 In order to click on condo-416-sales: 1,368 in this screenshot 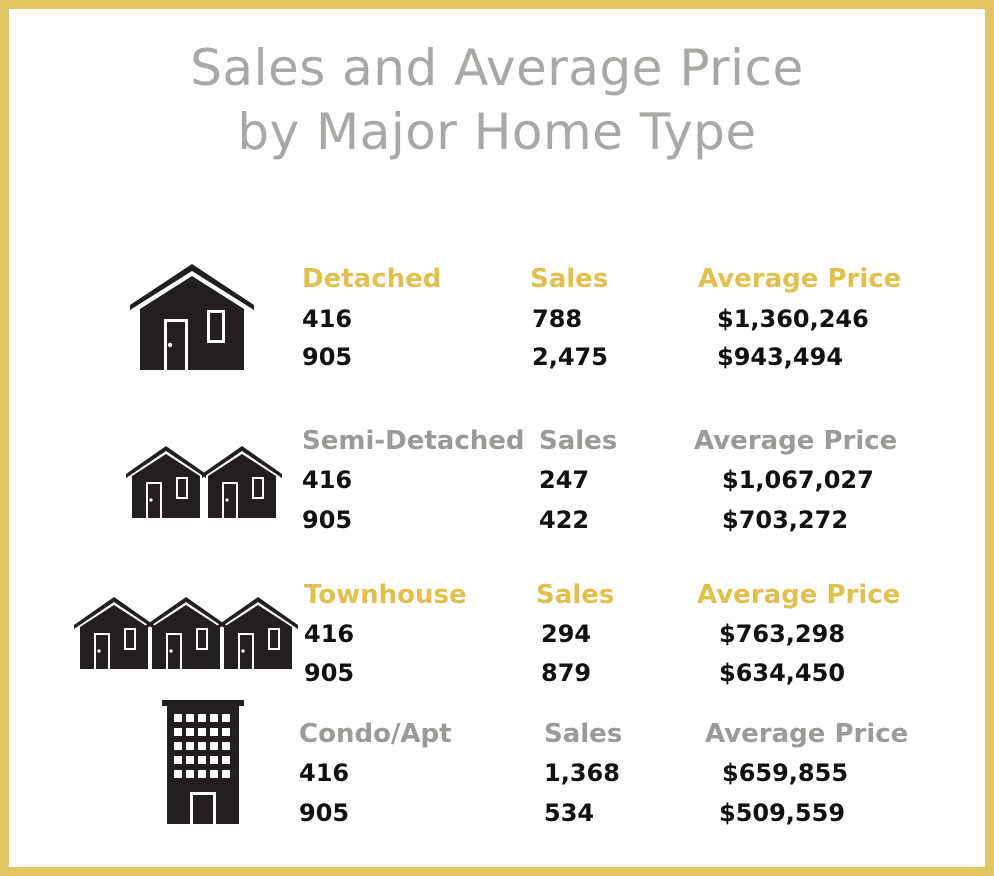, I will do `click(582, 773)`.